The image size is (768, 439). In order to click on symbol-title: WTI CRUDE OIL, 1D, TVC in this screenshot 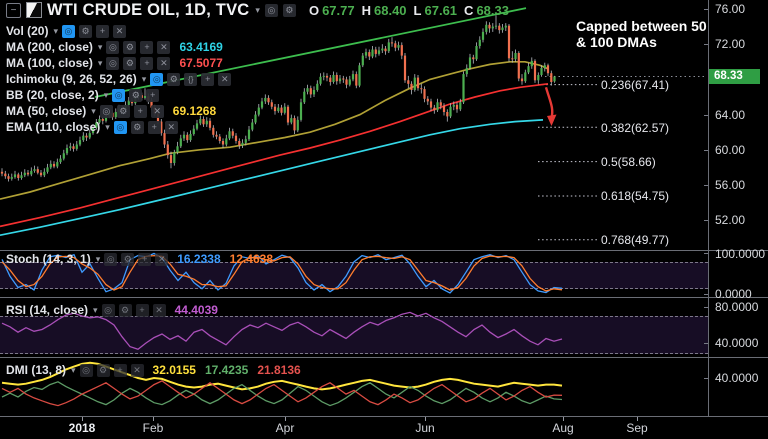, I will do `click(148, 9)`.